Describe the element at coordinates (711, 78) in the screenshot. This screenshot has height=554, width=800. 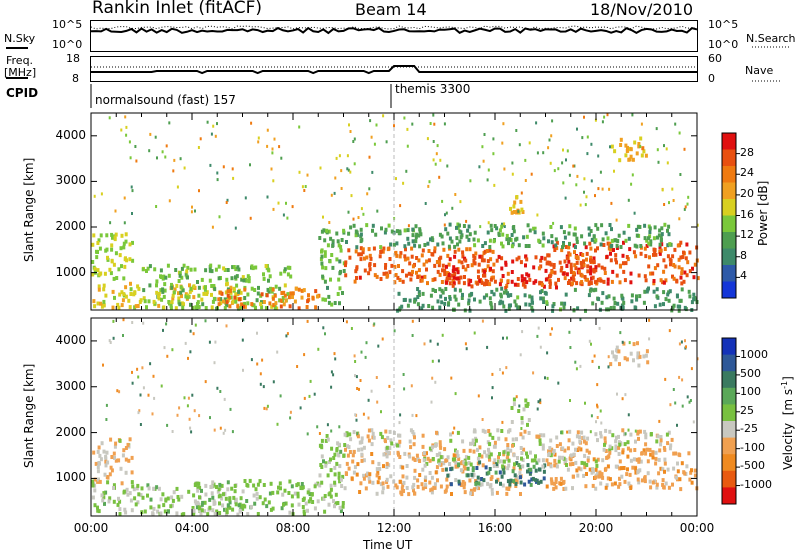
I see `freq-right-tick-bottom: 0` at that location.